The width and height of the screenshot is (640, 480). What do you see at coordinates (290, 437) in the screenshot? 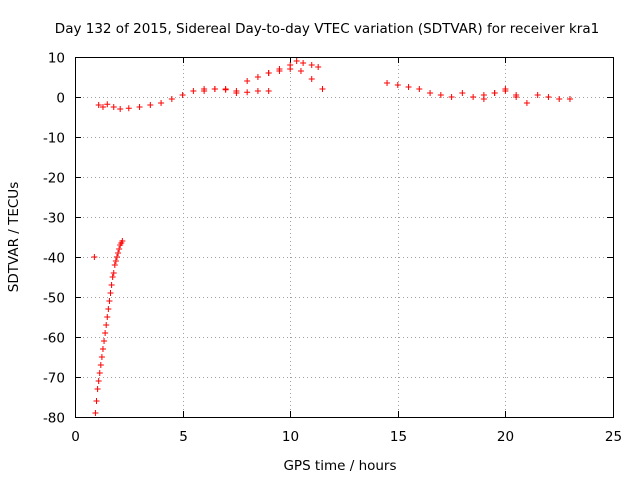
I see `x-tick-label: 10` at bounding box center [290, 437].